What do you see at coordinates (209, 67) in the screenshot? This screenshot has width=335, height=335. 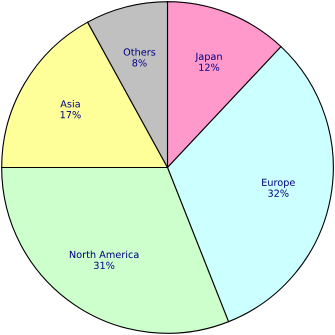 I see `data-label: 12%` at bounding box center [209, 67].